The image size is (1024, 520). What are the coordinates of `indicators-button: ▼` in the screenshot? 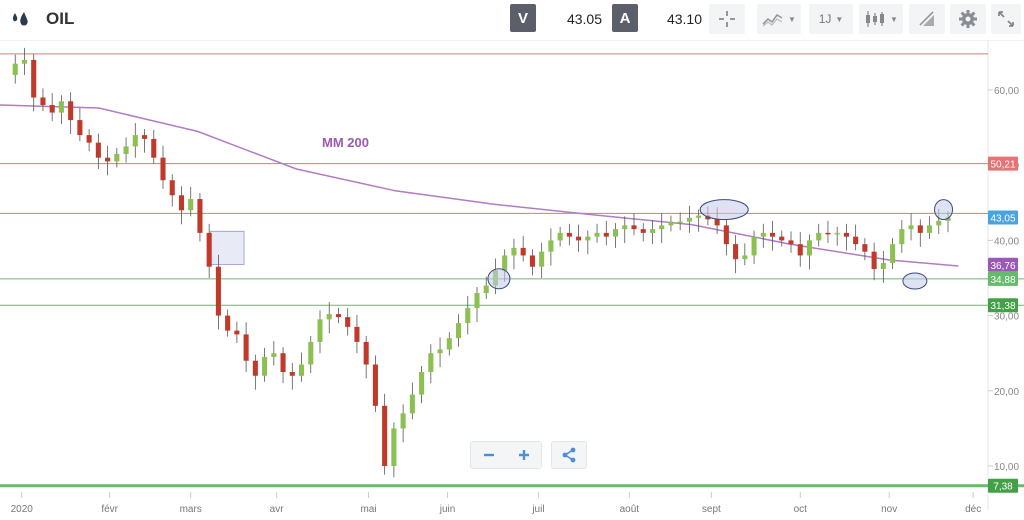 It's located at (779, 19).